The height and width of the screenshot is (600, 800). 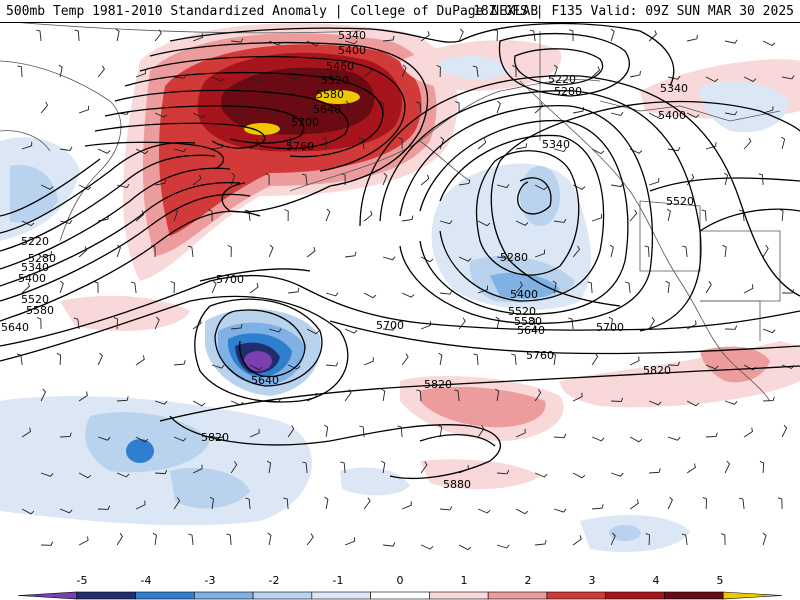 What do you see at coordinates (35, 299) in the screenshot?
I see `contour-label: 5520` at bounding box center [35, 299].